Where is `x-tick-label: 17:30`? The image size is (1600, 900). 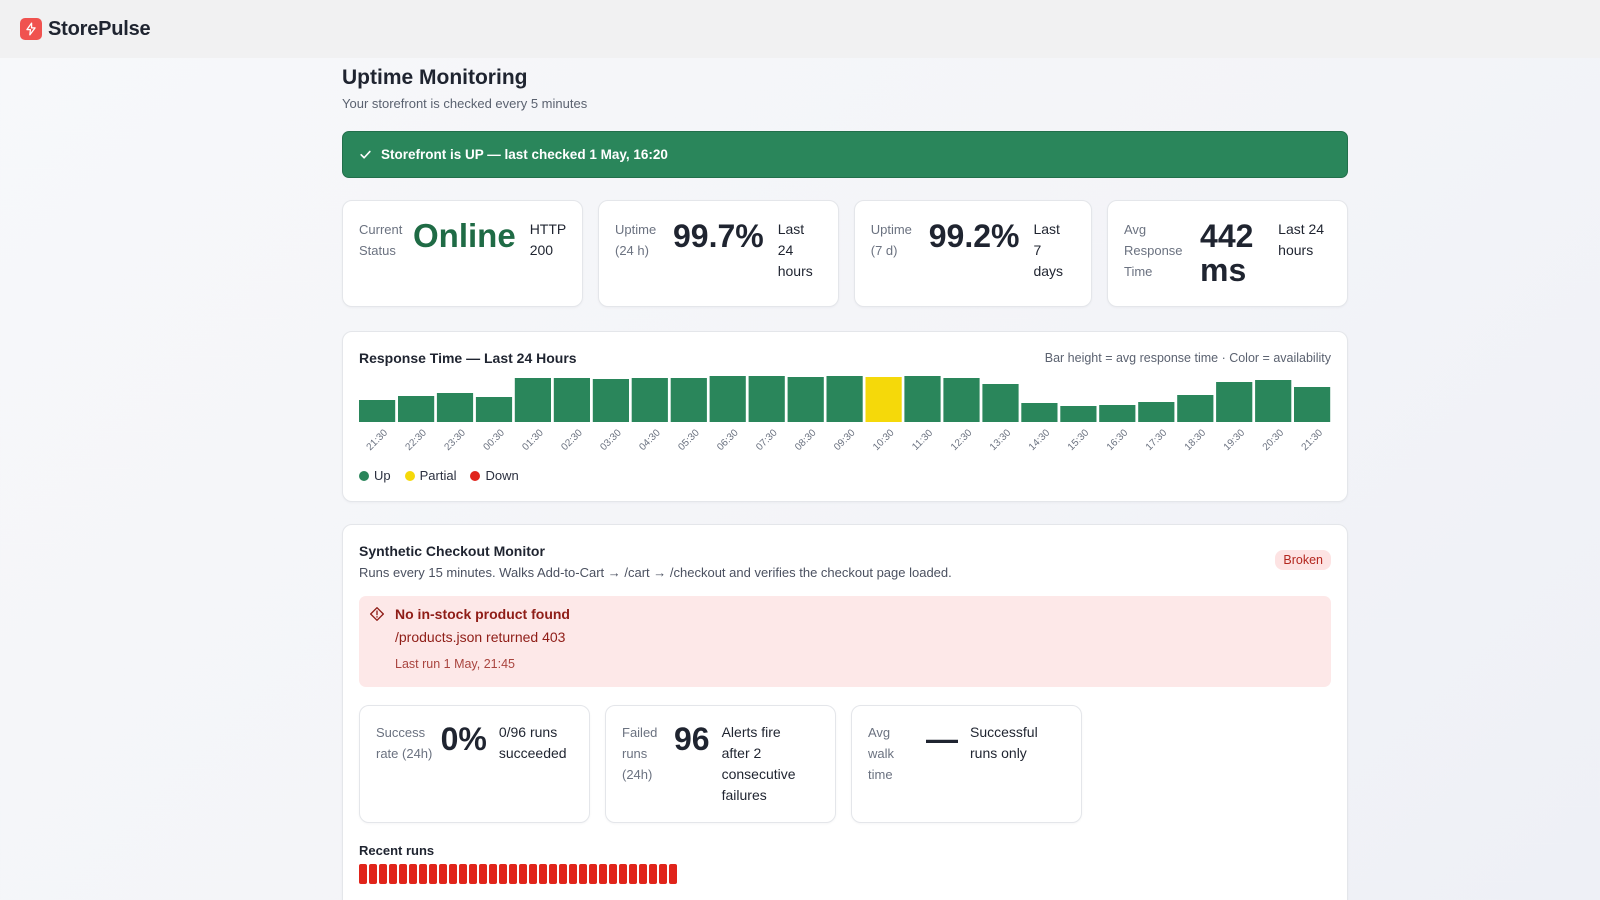
x-tick-label: 17:30 is located at coordinates (1157, 440).